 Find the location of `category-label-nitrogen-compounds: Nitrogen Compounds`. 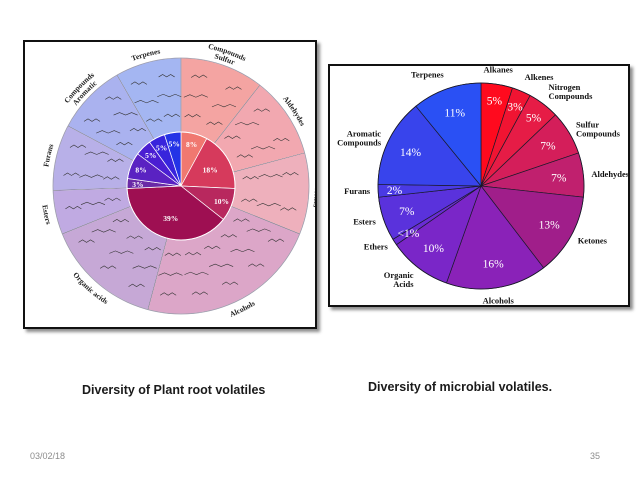

category-label-nitrogen-compounds: Nitrogen Compounds is located at coordinates (570, 91).